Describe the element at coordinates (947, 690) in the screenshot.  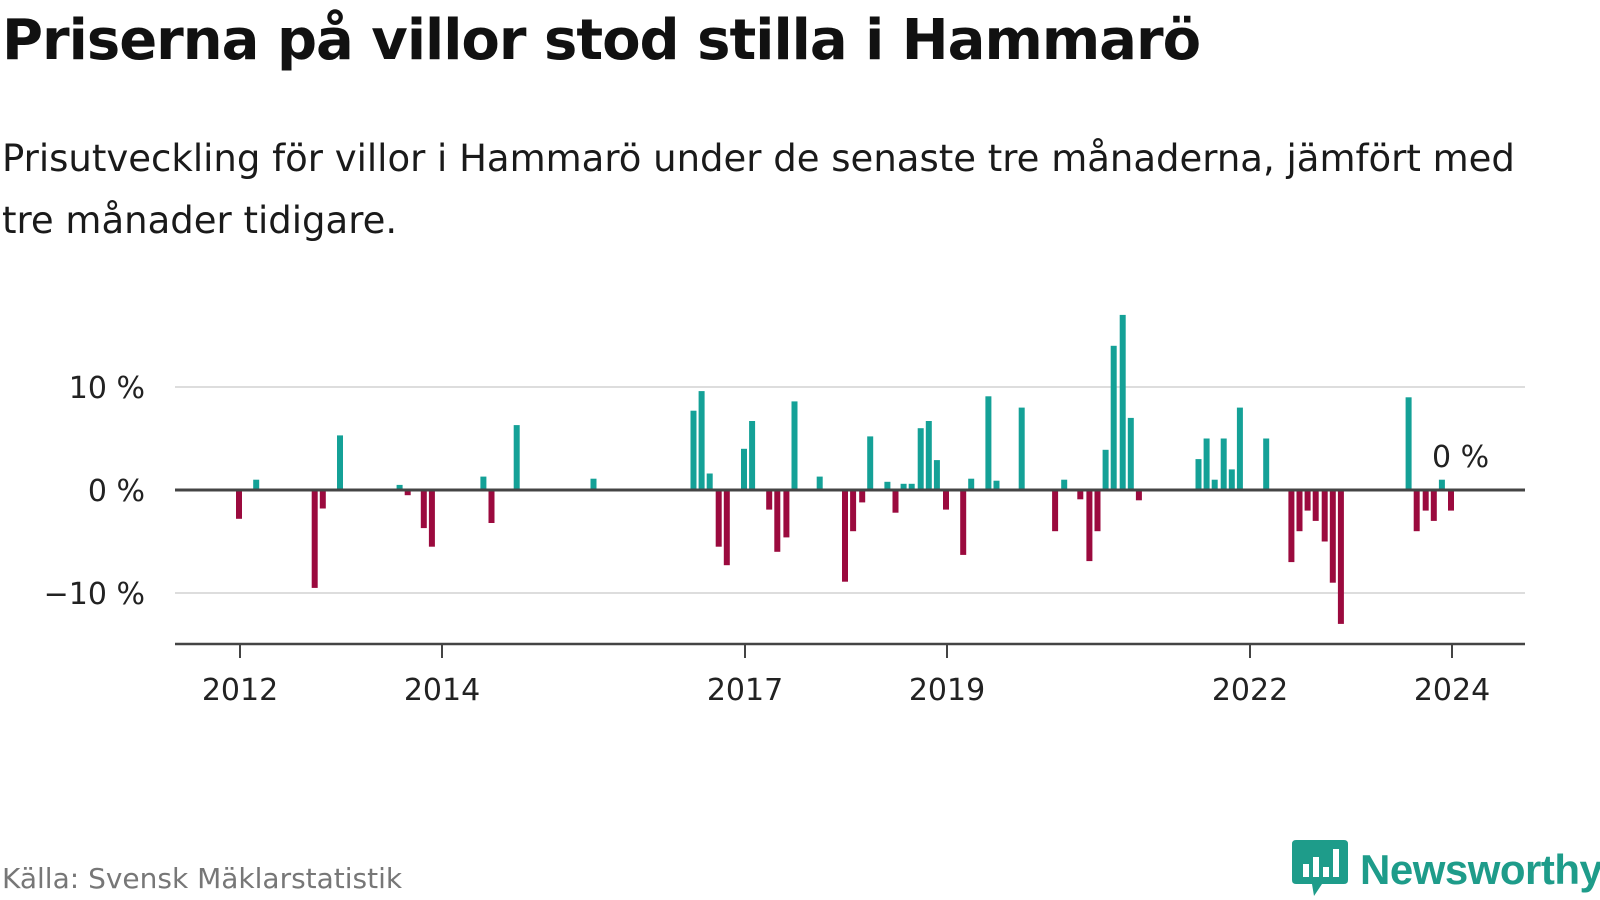
I see `x-tick-label: 2019` at that location.